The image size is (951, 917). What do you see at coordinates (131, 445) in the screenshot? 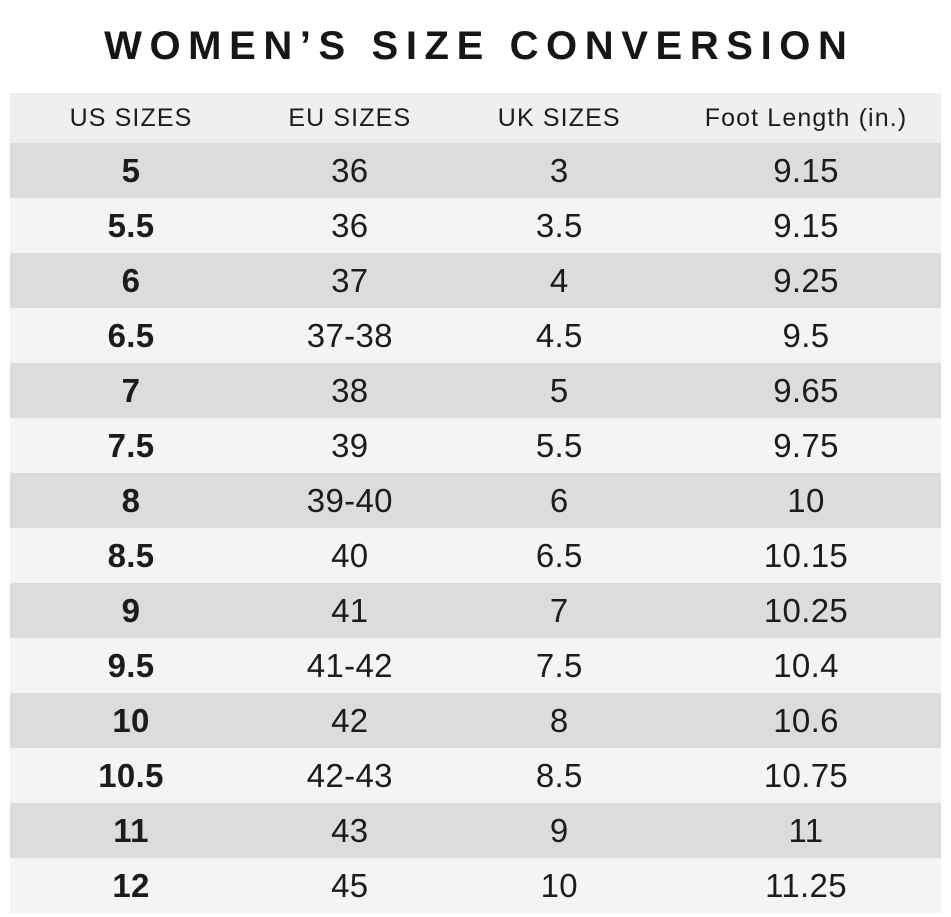
I see `us-size-cell: 7.5` at bounding box center [131, 445].